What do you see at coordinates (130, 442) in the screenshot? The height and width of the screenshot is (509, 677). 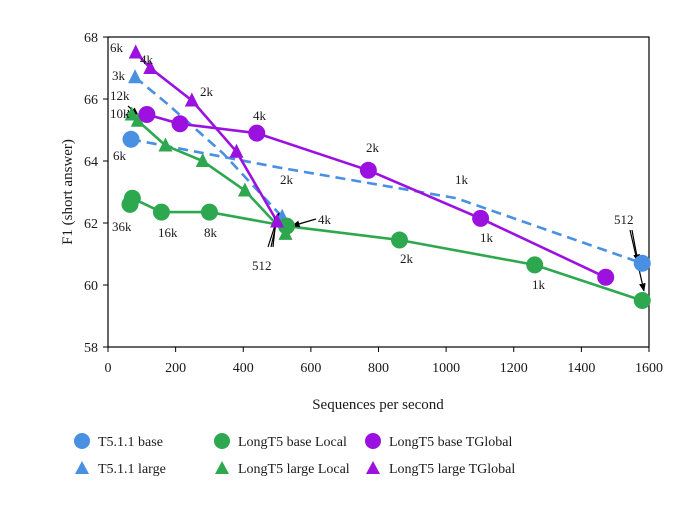 I see `legend-label: T5.1.1 base` at bounding box center [130, 442].